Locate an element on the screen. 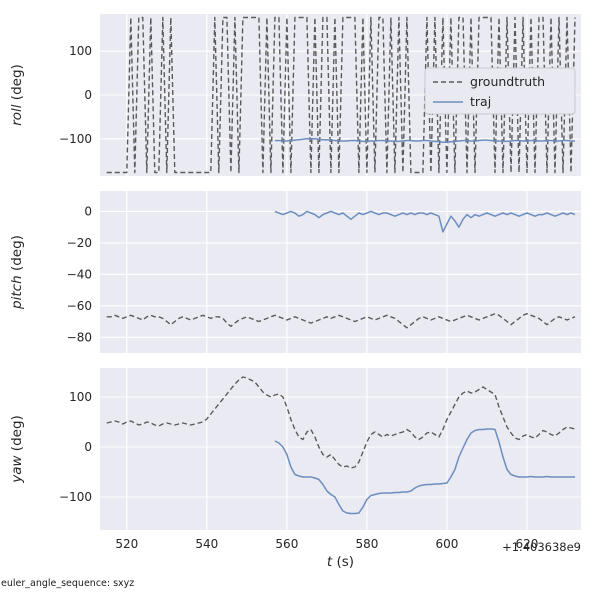 The width and height of the screenshot is (600, 600). svg-text: 540 is located at coordinates (206, 544).